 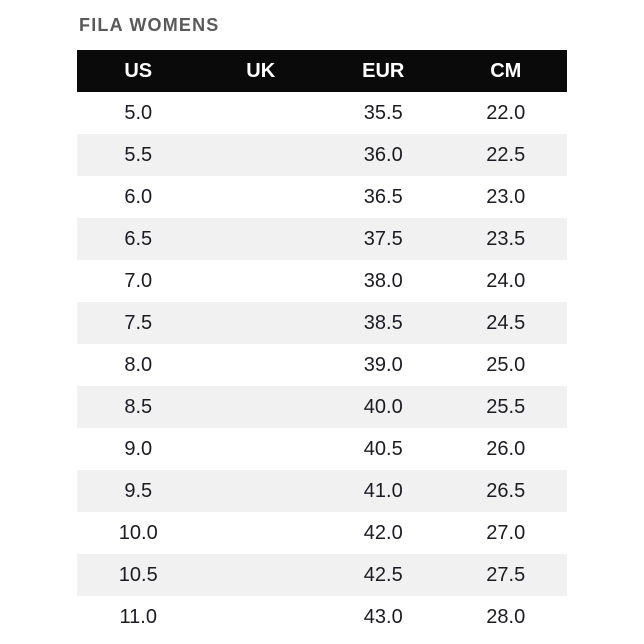 I want to click on table-cell: 35.5, so click(x=383, y=113).